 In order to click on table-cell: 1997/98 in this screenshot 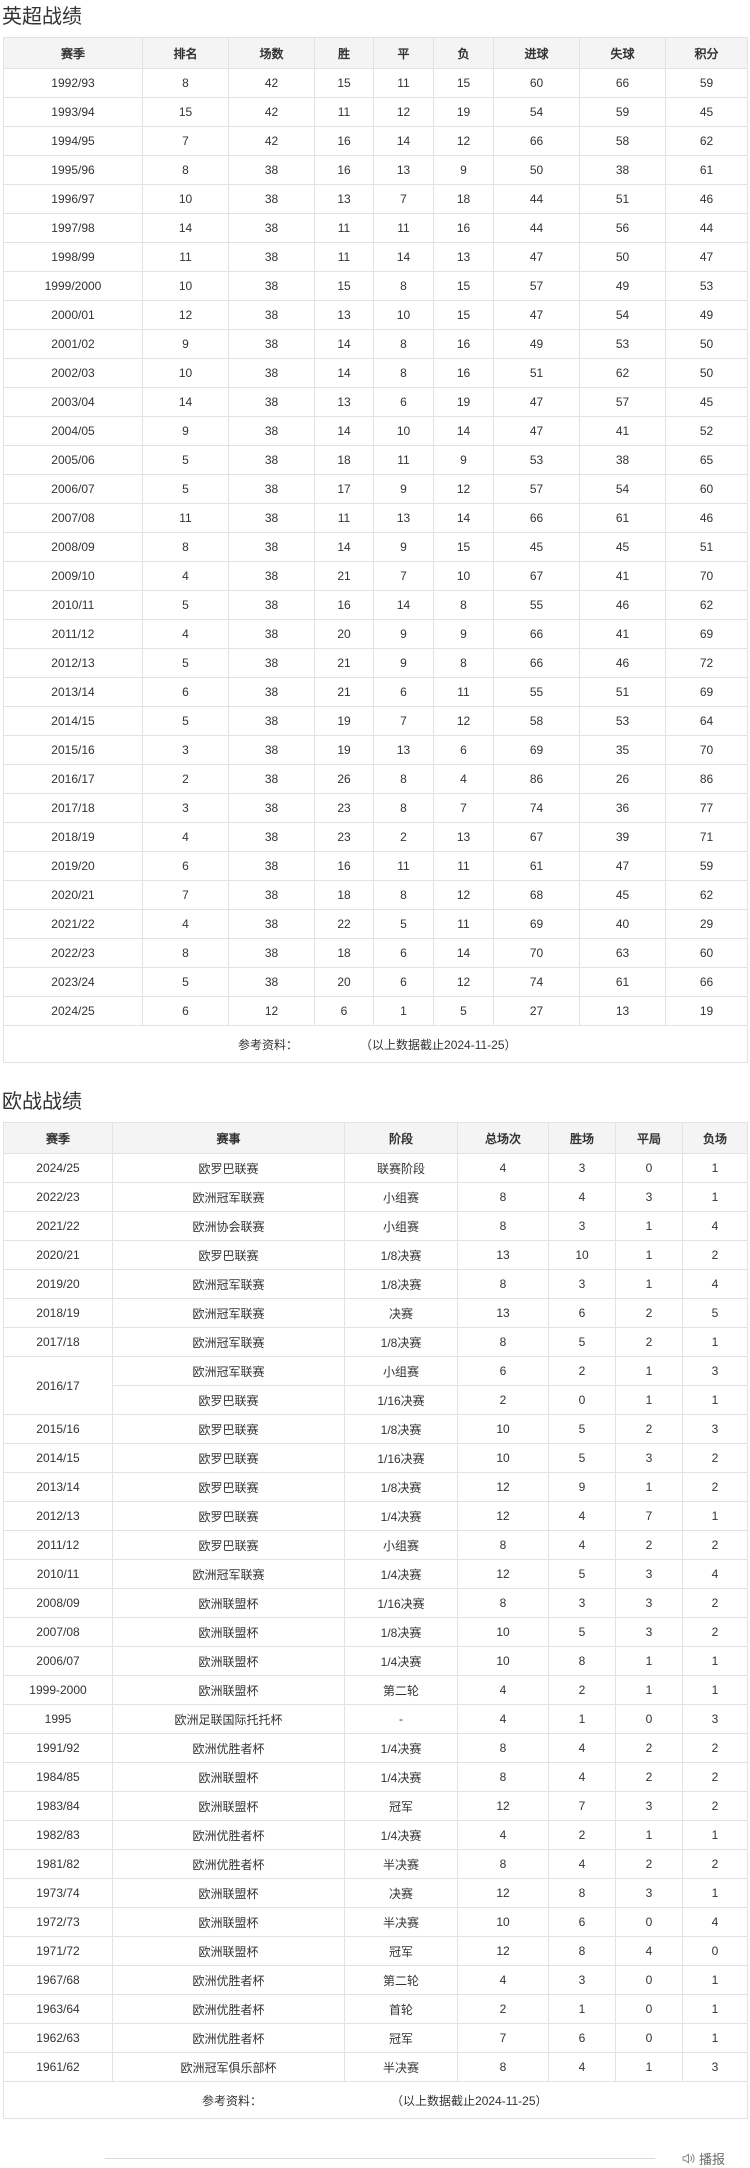, I will do `click(73, 228)`.